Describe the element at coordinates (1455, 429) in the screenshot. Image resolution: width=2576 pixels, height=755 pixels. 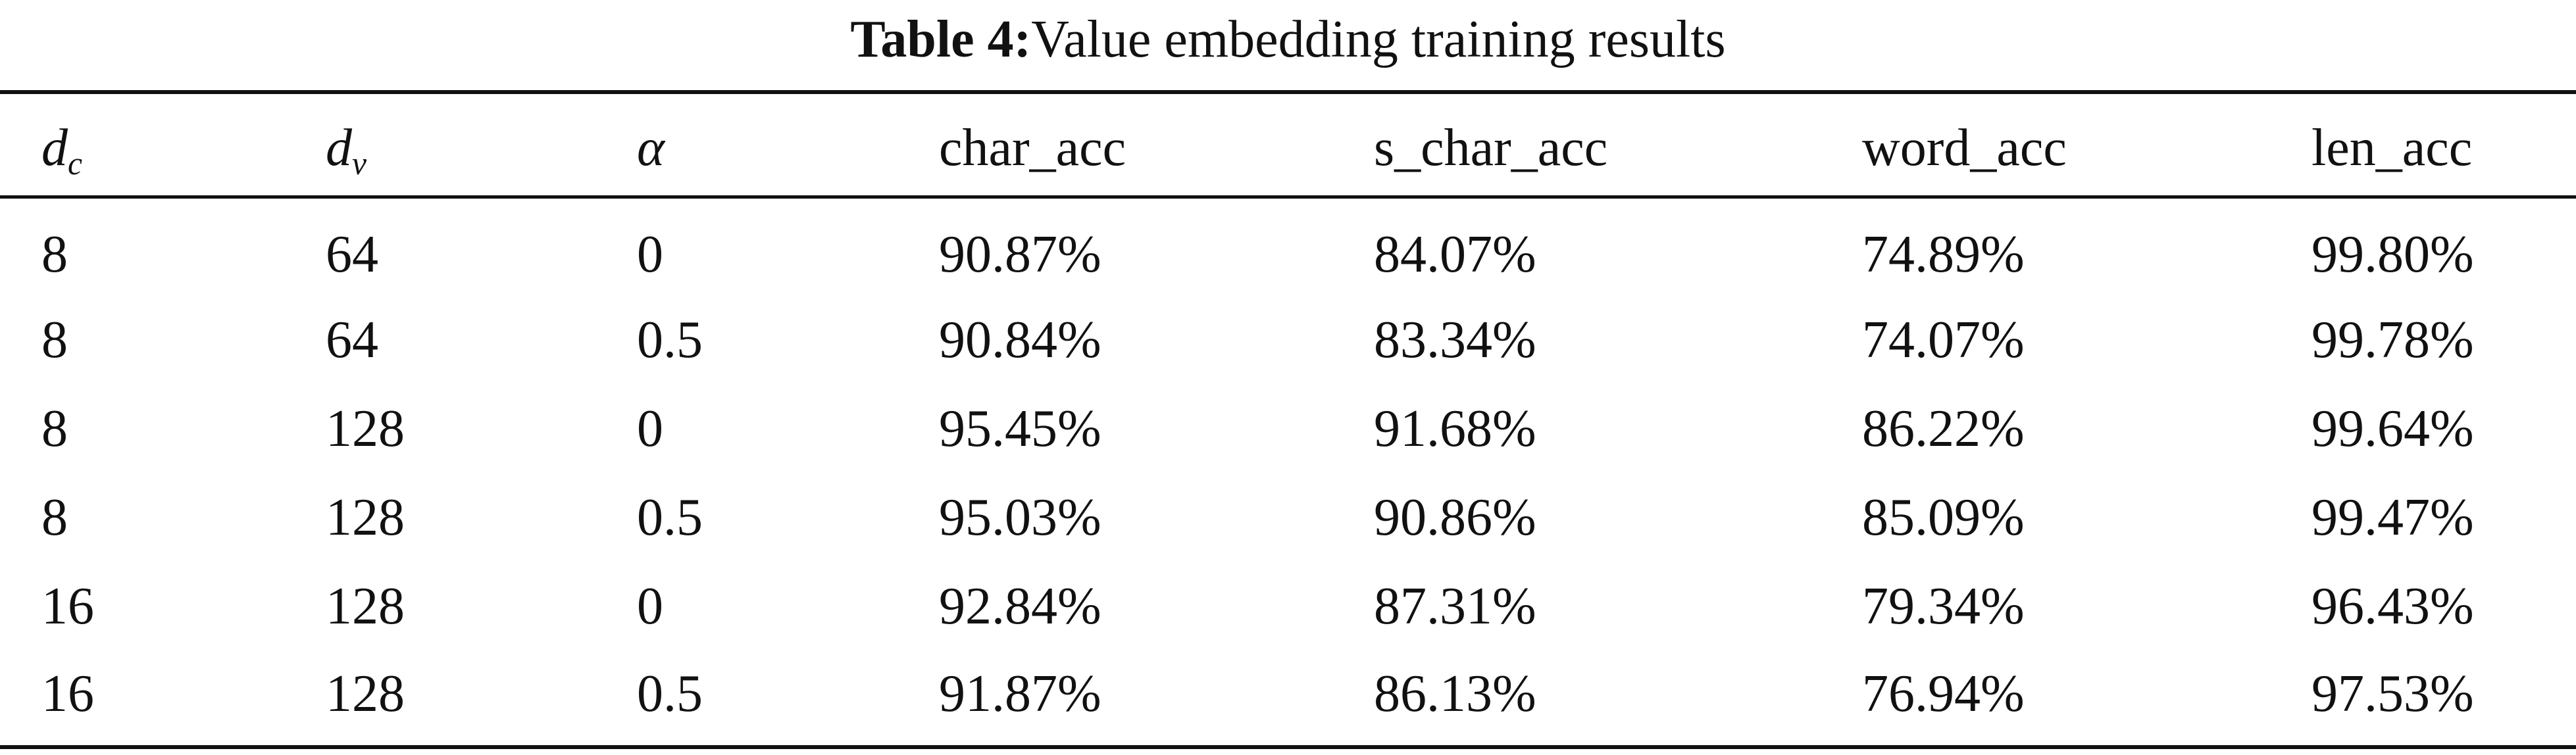
I see `cell-s-char-acc: 91.68%` at that location.